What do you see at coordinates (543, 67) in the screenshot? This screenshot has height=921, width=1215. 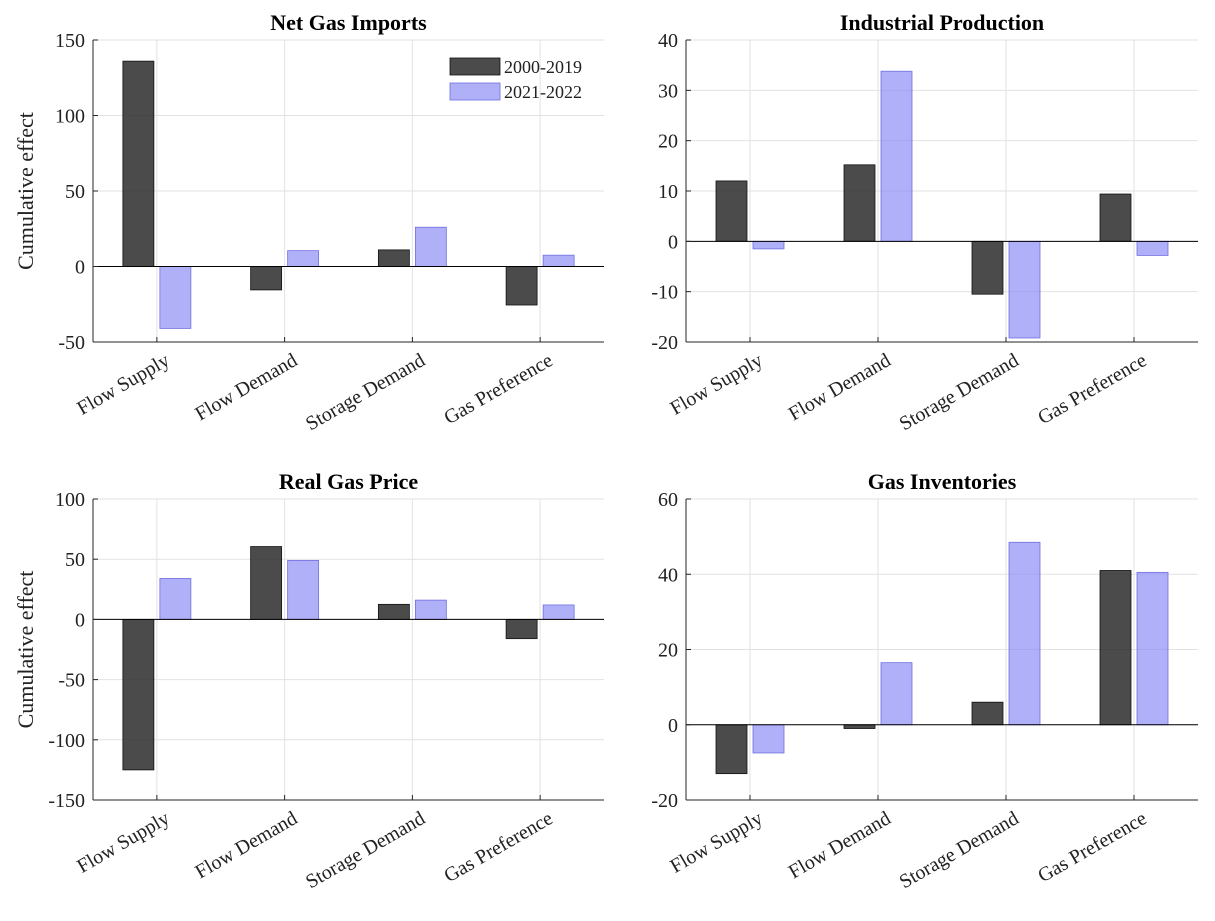 I see `legend-label: 2000-2019` at bounding box center [543, 67].